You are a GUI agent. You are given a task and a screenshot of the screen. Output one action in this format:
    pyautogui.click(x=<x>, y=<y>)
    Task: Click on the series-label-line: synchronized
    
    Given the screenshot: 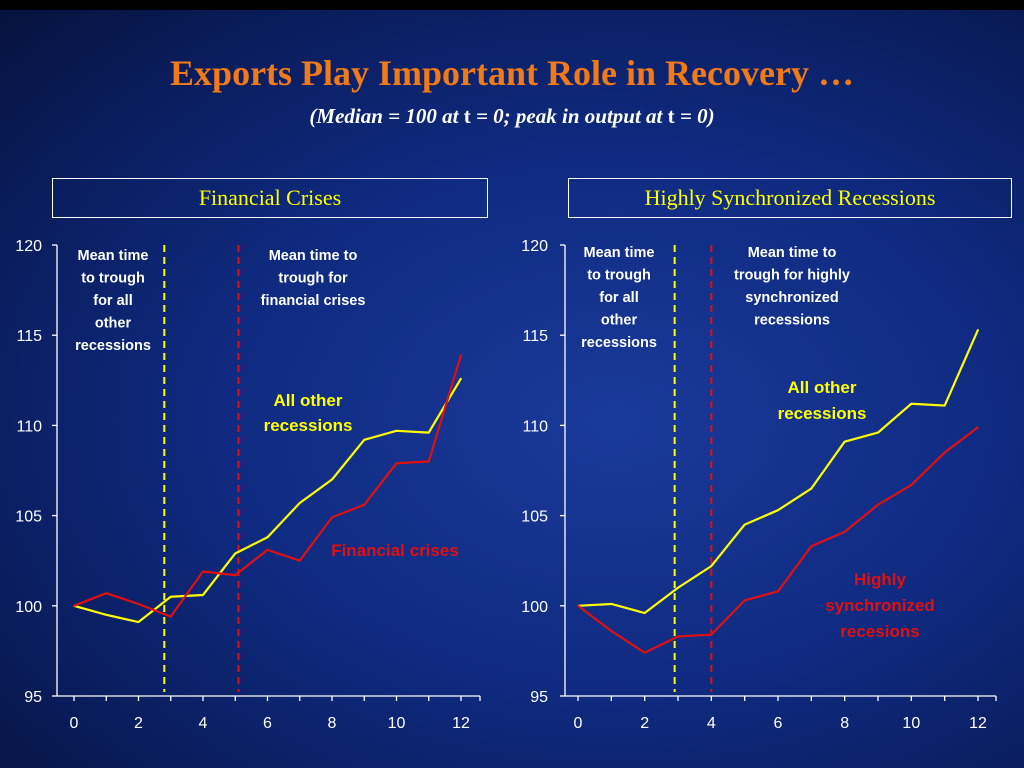 What is the action you would take?
    pyautogui.click(x=880, y=605)
    